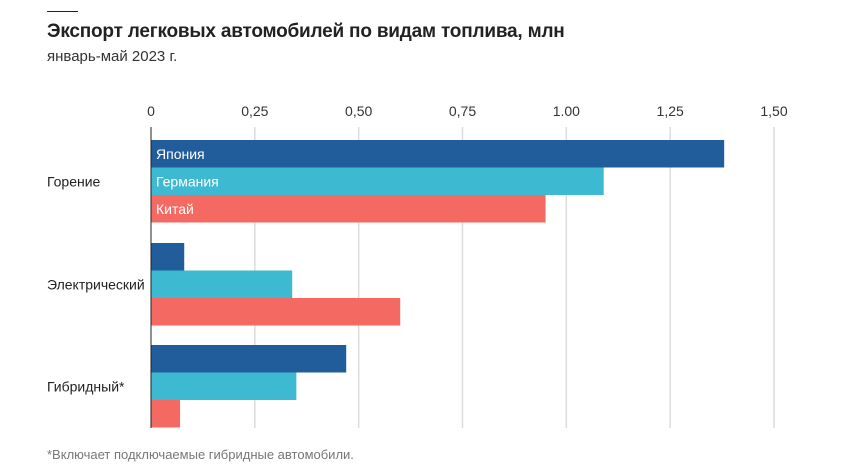 The height and width of the screenshot is (476, 848). What do you see at coordinates (175, 209) in the screenshot?
I see `series-label: Китай` at bounding box center [175, 209].